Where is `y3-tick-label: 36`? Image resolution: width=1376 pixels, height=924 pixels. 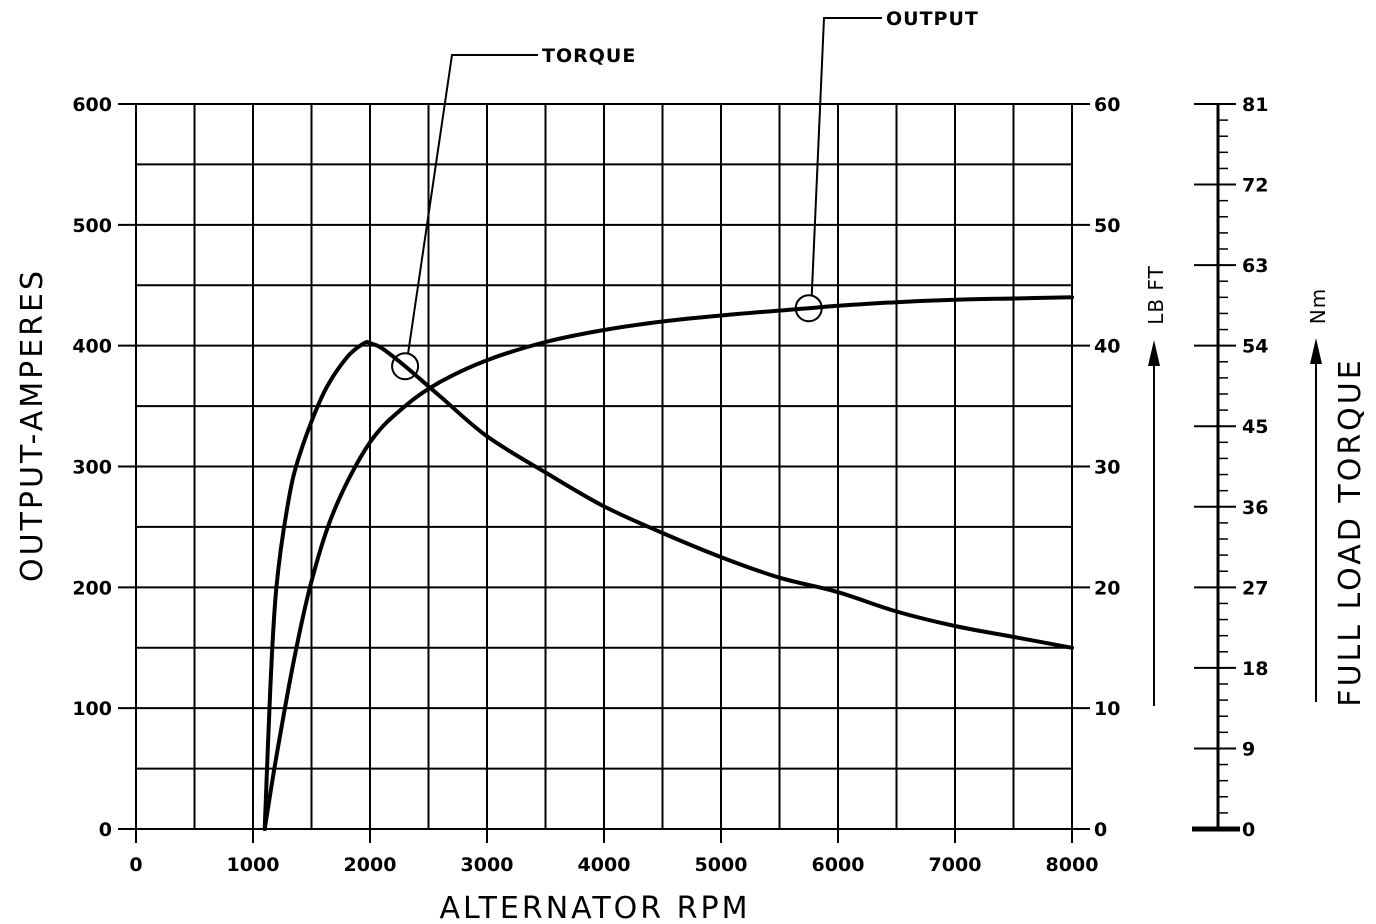 y3-tick-label: 36 is located at coordinates (1255, 508).